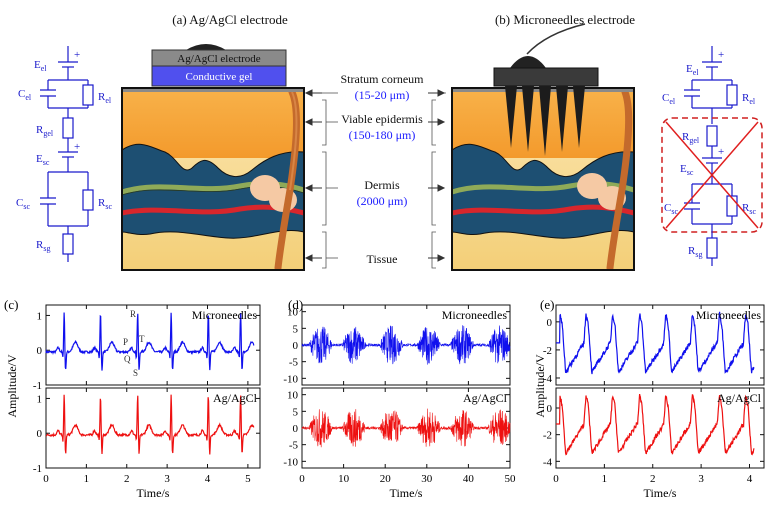 The width and height of the screenshot is (770, 505). I want to click on dermis-label: Dermis, so click(382, 185).